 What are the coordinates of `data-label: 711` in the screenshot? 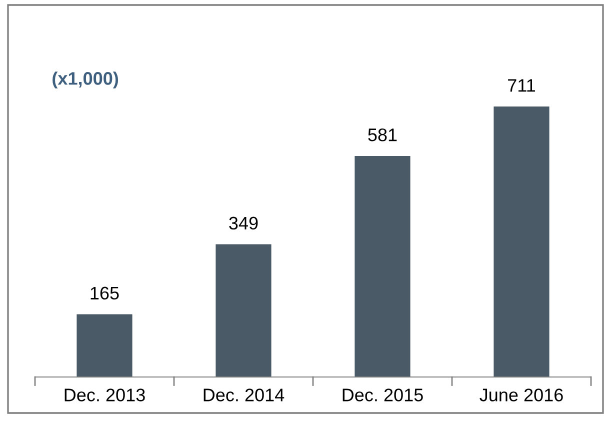 It's located at (522, 85).